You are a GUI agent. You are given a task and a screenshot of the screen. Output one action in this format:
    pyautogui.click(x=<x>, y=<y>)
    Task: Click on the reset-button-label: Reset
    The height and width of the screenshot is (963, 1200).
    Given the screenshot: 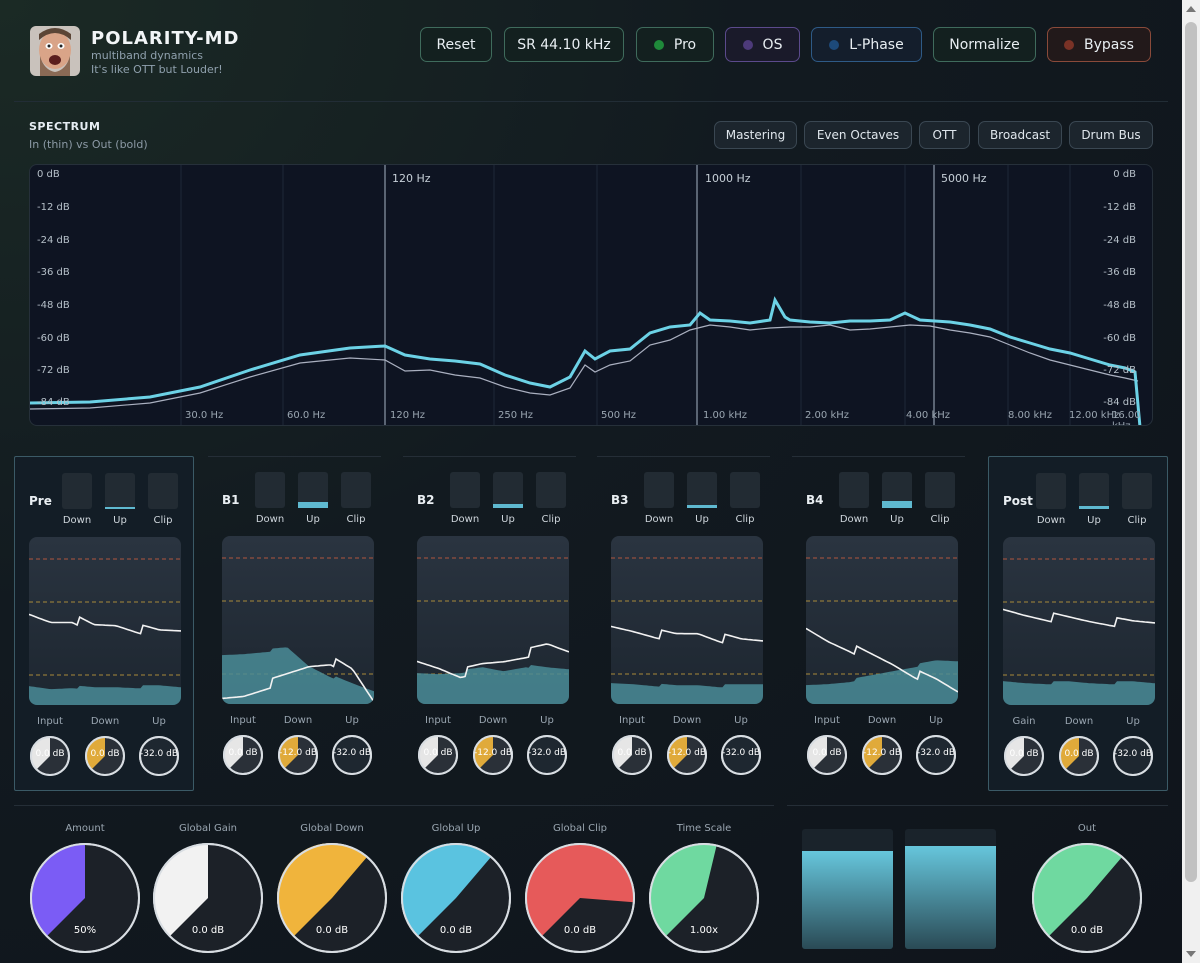 What is the action you would take?
    pyautogui.click(x=456, y=44)
    